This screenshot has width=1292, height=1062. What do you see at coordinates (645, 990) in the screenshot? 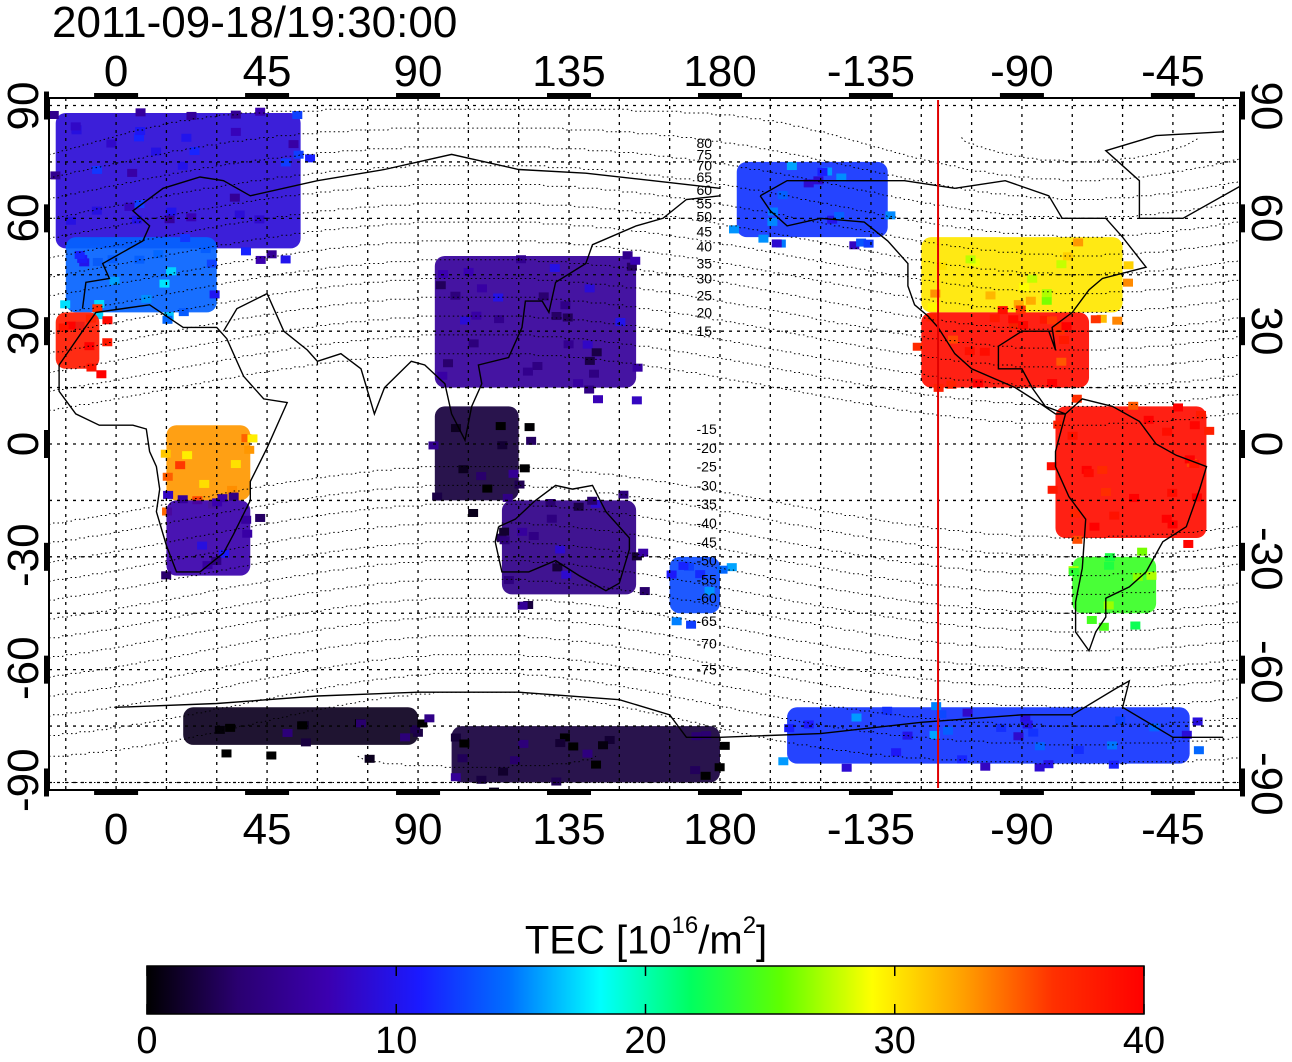
I see `colorbar-tick-marks` at bounding box center [645, 990].